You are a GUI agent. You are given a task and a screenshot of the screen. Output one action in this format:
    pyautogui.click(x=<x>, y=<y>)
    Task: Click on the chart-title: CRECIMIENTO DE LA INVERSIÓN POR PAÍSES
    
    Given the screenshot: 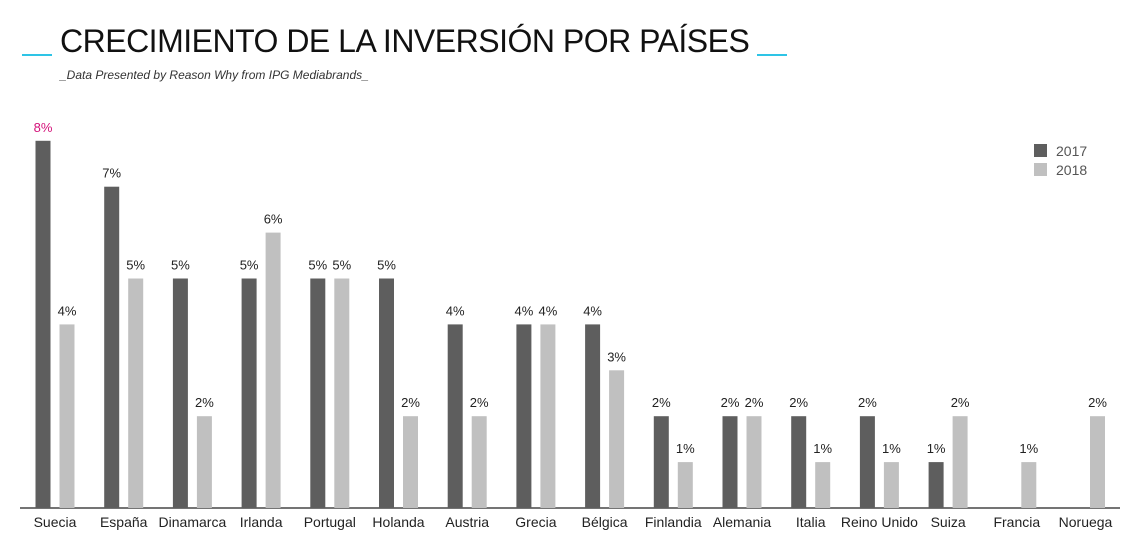 What is the action you would take?
    pyautogui.click(x=405, y=41)
    